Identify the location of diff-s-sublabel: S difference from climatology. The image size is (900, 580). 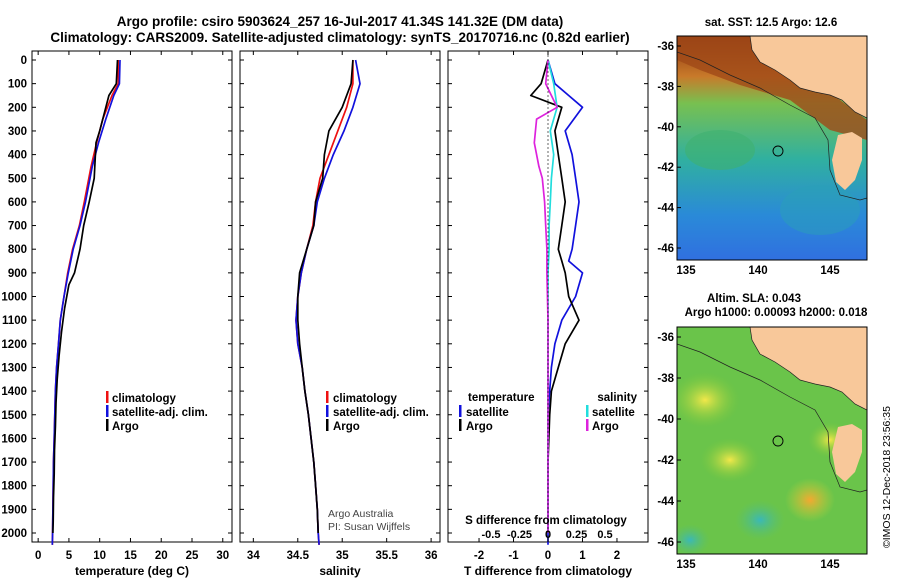
(546, 521).